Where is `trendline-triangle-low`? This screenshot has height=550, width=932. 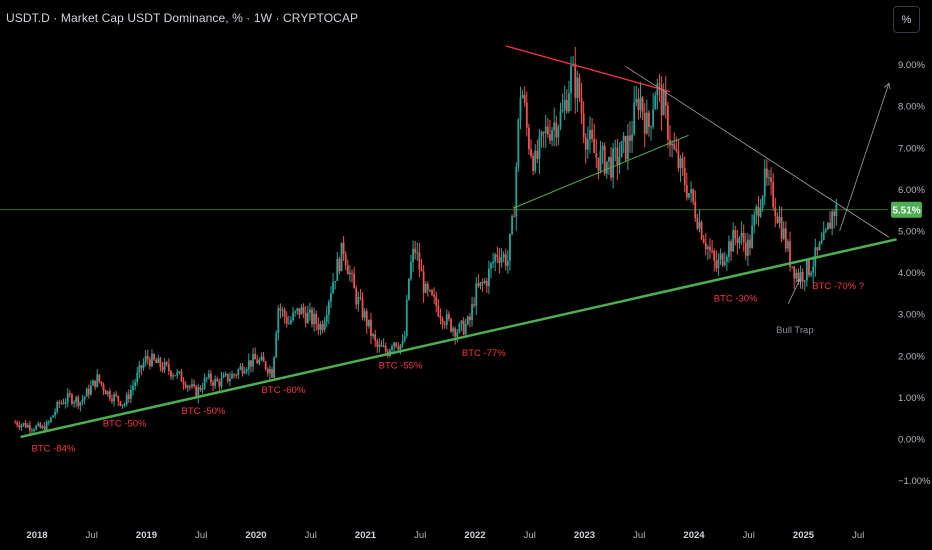
trendline-triangle-low is located at coordinates (601, 171).